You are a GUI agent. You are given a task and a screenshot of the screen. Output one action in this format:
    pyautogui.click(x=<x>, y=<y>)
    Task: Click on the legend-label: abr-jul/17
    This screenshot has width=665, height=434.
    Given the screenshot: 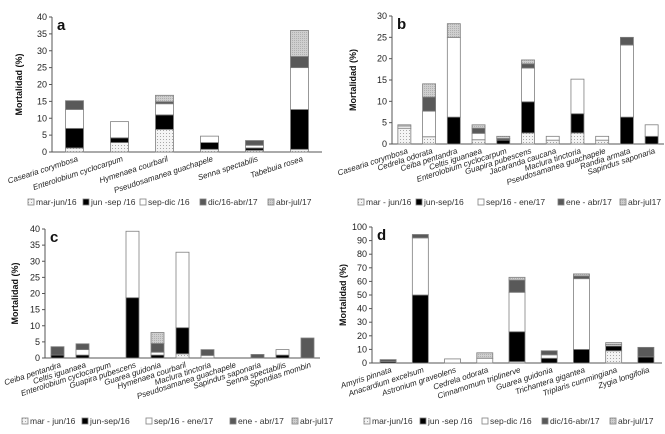 What is the action you would take?
    pyautogui.click(x=294, y=202)
    